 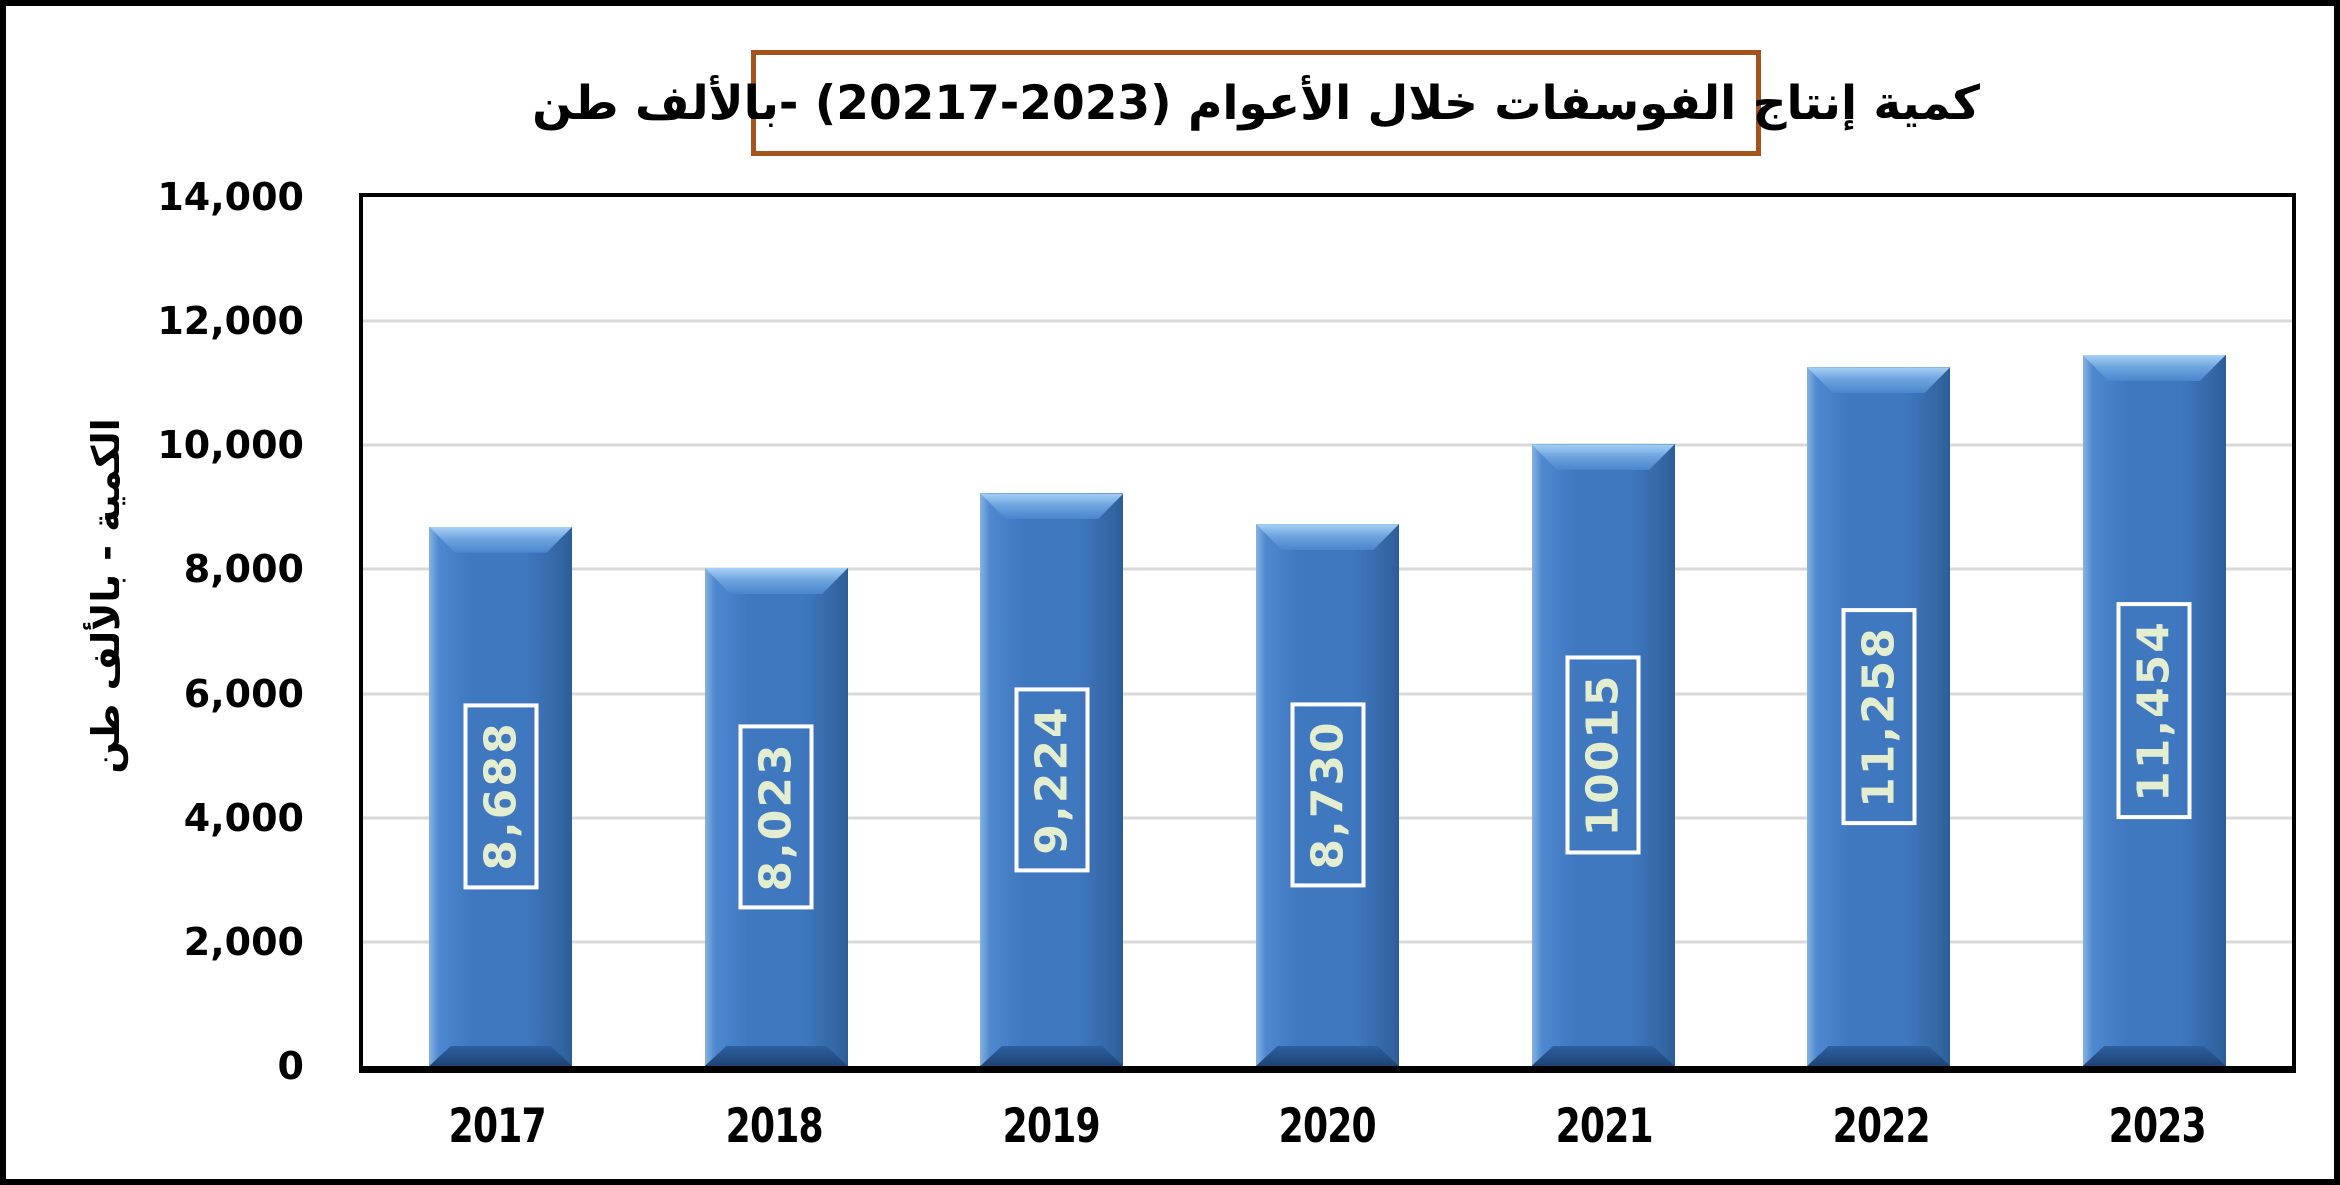 I want to click on y-tick-label-8000: 8,000, so click(x=243, y=569).